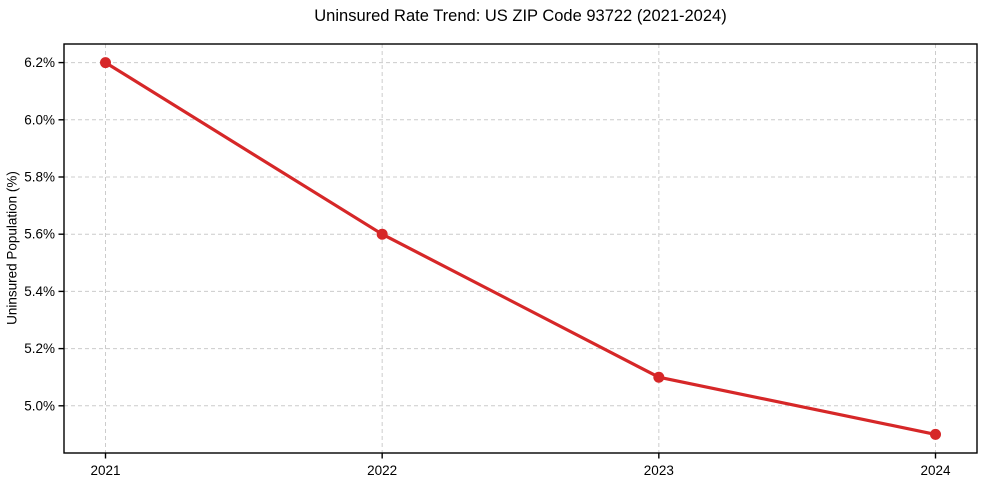 The width and height of the screenshot is (989, 495). What do you see at coordinates (935, 470) in the screenshot?
I see `x-tick-label: 2024` at bounding box center [935, 470].